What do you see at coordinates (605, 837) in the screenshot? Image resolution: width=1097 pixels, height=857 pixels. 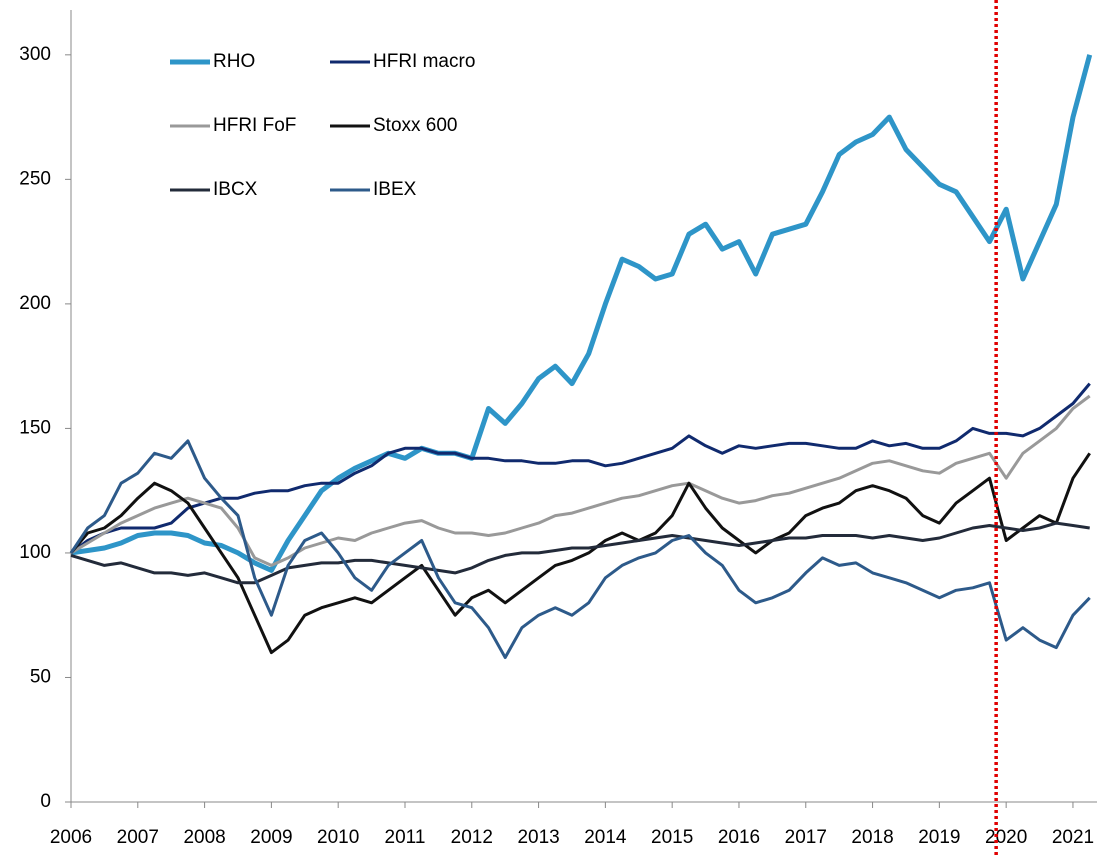 I see `x-tick-label: 2014` at bounding box center [605, 837].